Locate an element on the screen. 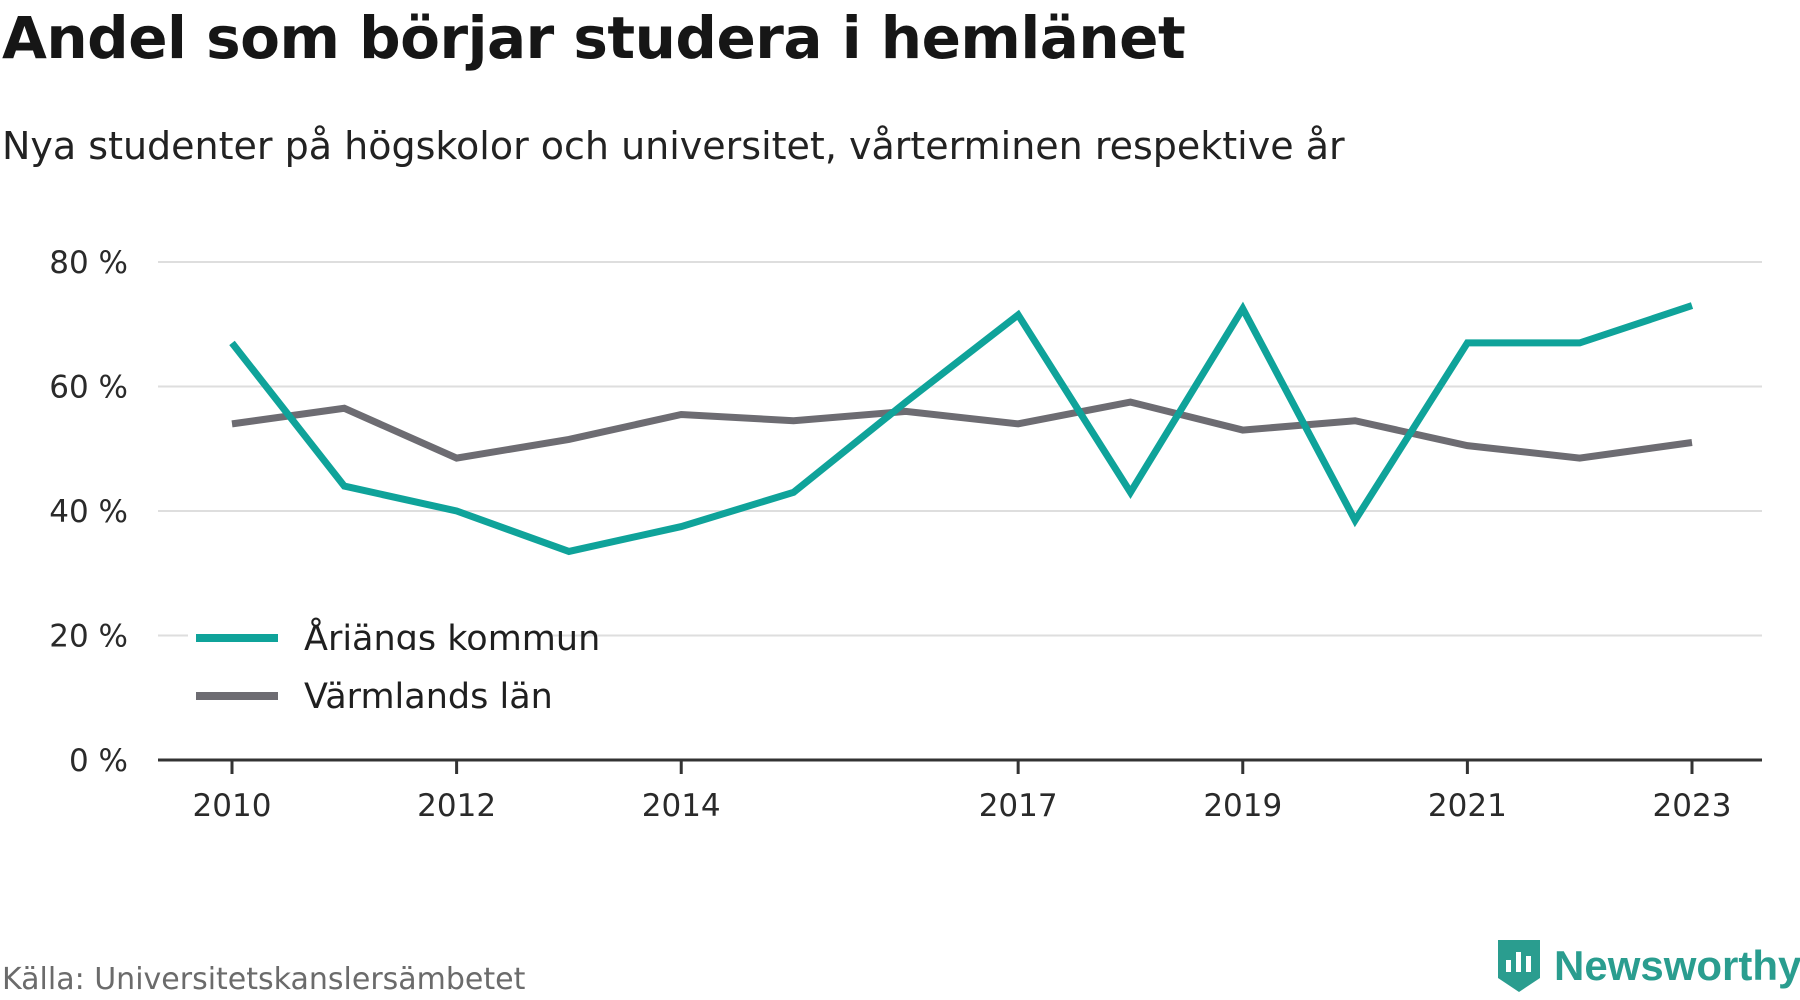 The width and height of the screenshot is (1800, 1000). x-axis-ticks: 2010 2012 2014 2017 2019 2021 2023 is located at coordinates (960, 791).